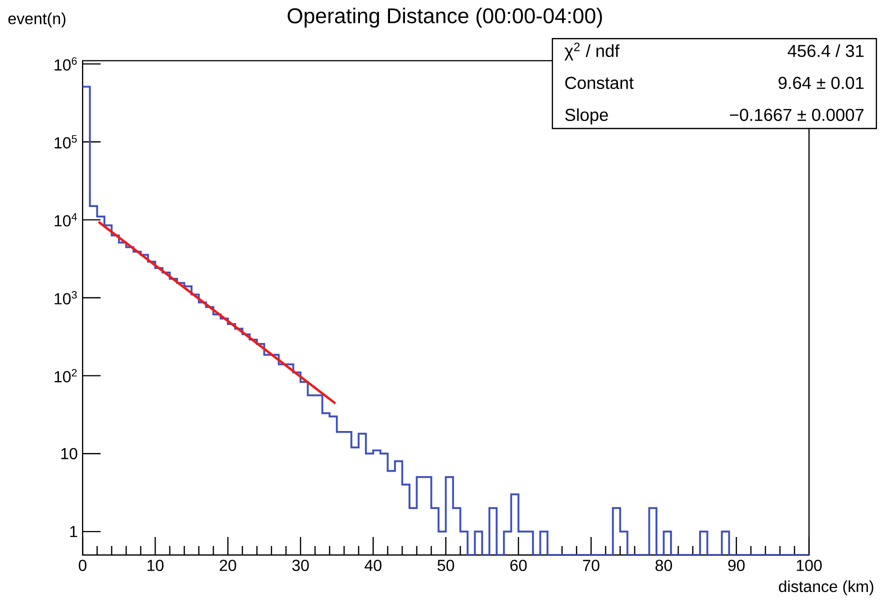  What do you see at coordinates (74, 532) in the screenshot?
I see `y-tick-label: 1` at bounding box center [74, 532].